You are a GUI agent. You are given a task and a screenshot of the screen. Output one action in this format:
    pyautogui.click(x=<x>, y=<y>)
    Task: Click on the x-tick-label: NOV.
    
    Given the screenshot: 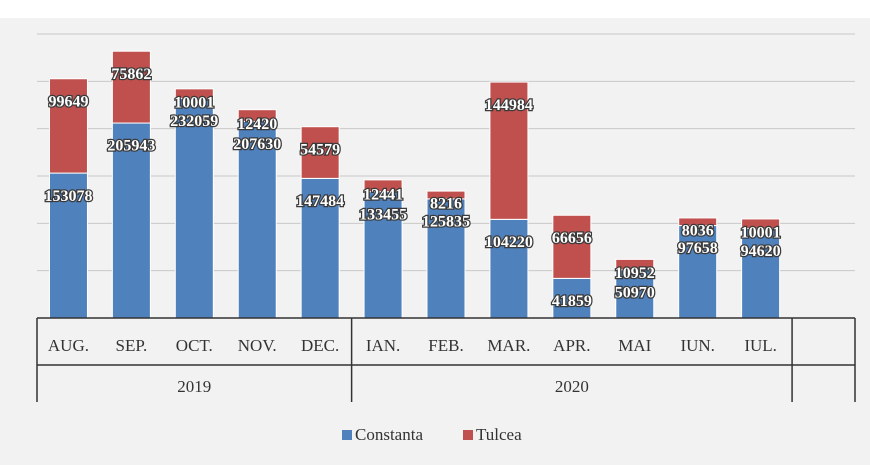 What is the action you would take?
    pyautogui.click(x=257, y=345)
    